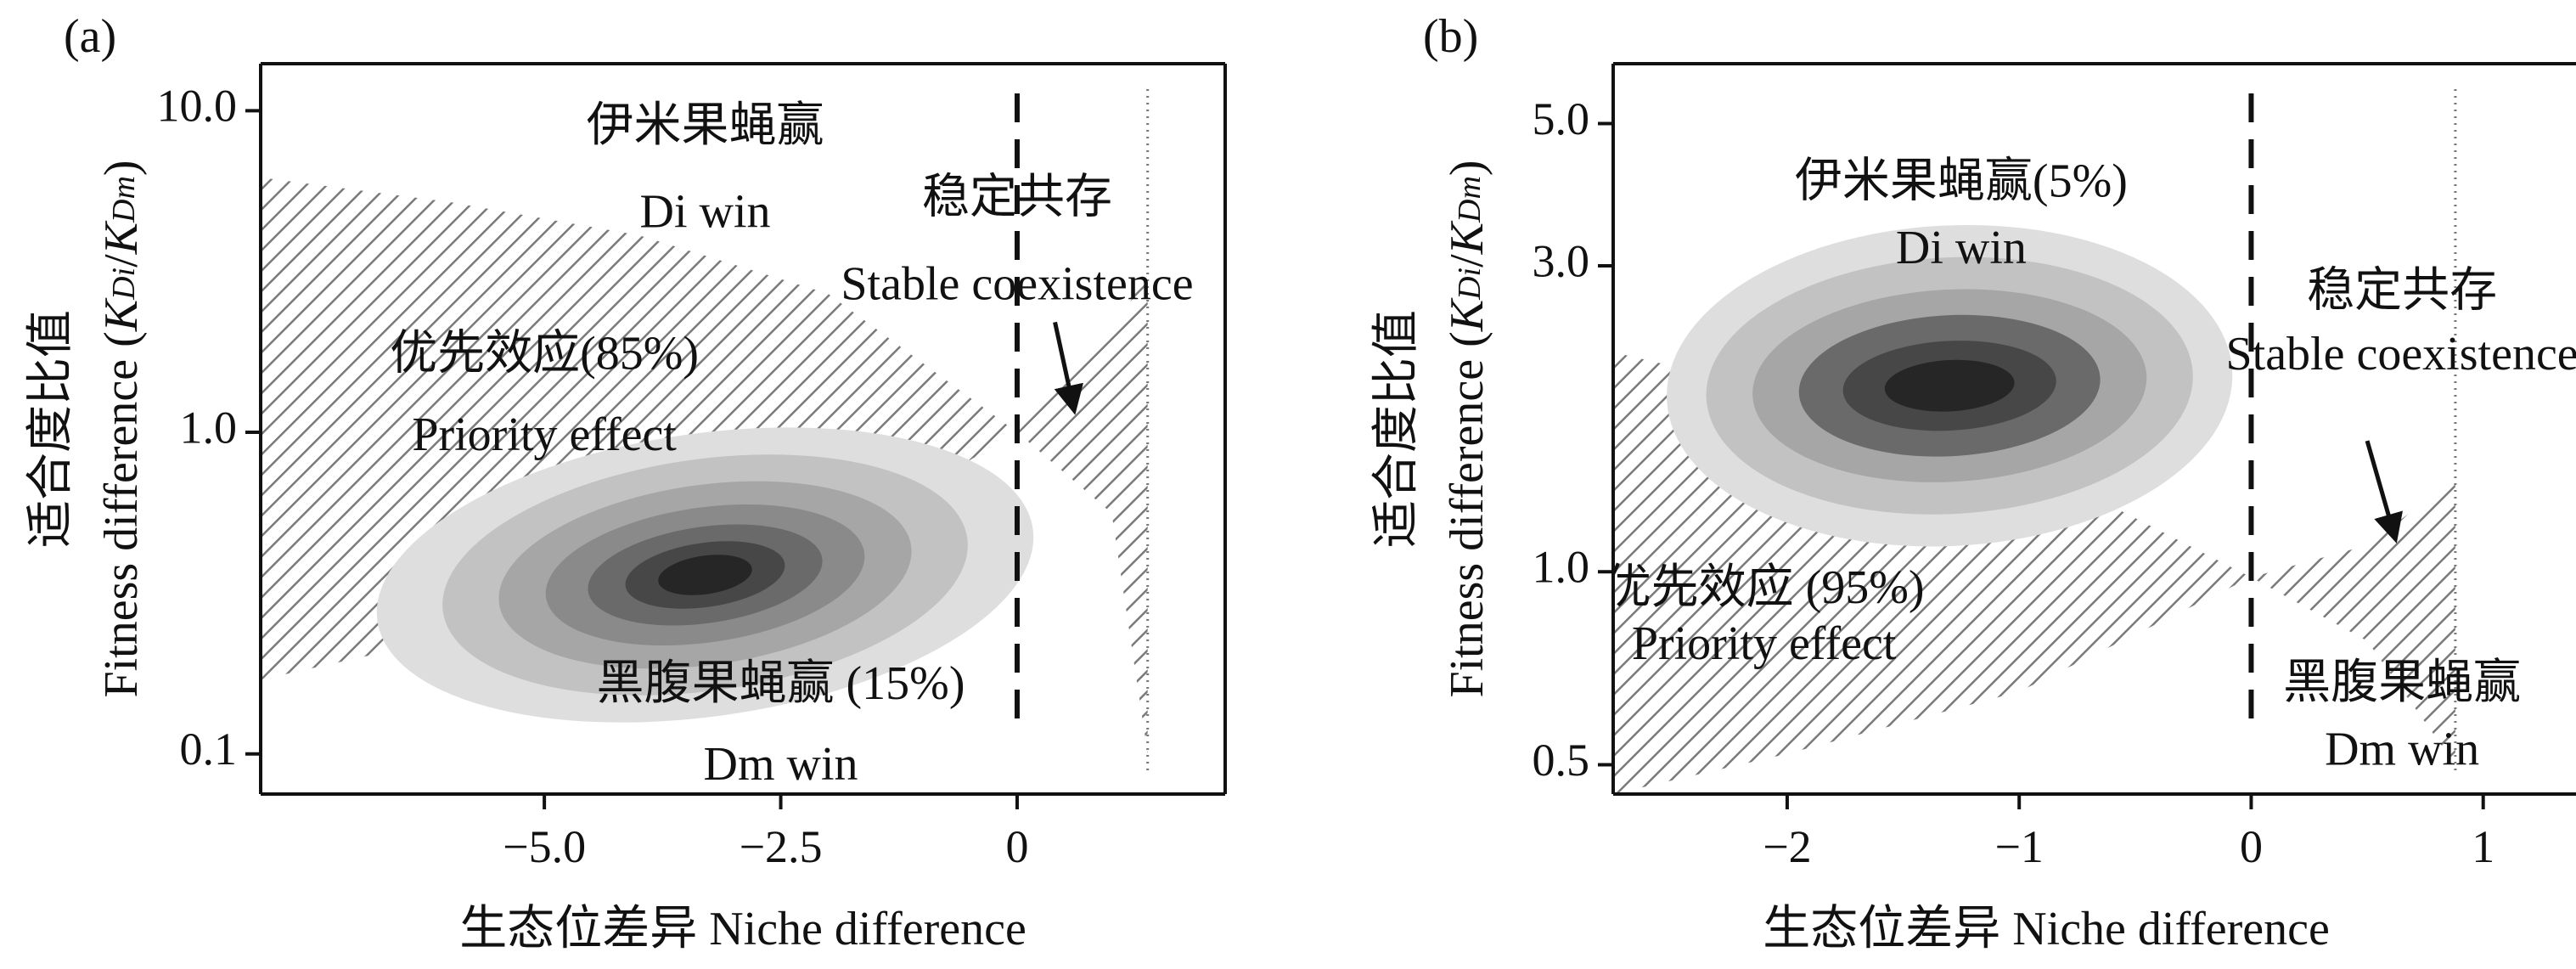 This screenshot has width=2576, height=969. What do you see at coordinates (209, 749) in the screenshot?
I see `y-tick-label: 0.1` at bounding box center [209, 749].